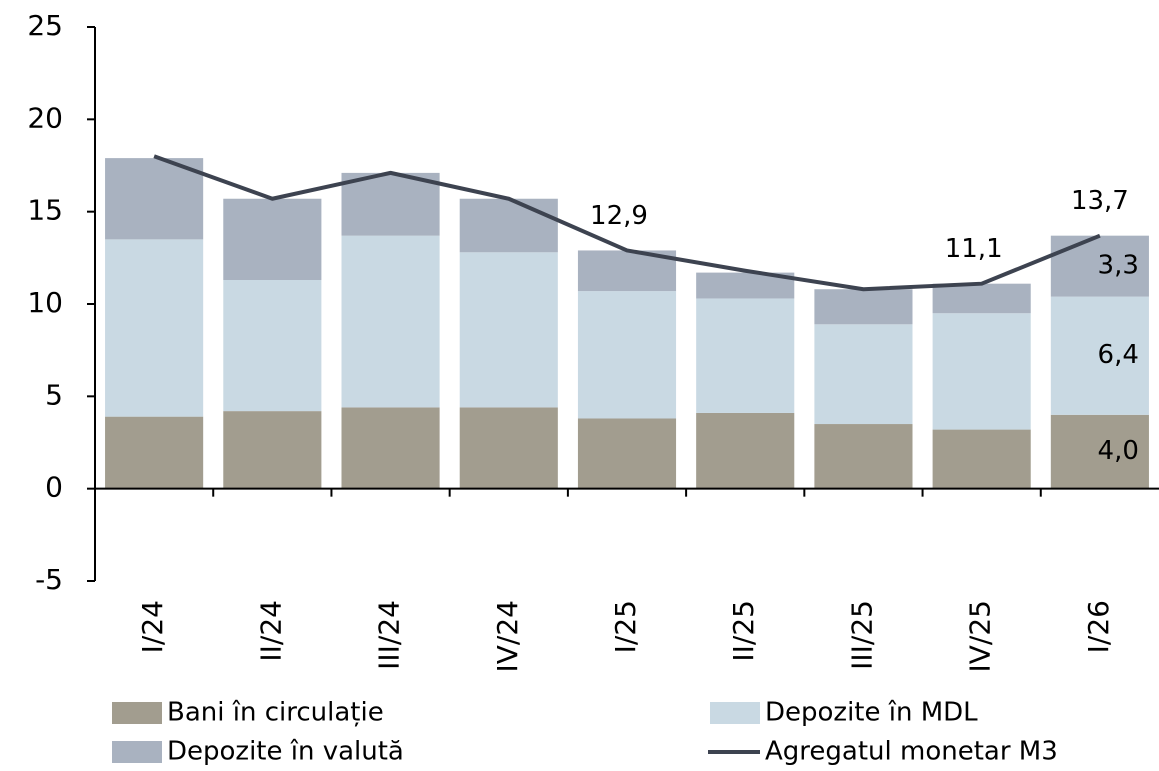 This screenshot has height=771, width=1159. Describe the element at coordinates (54, 394) in the screenshot. I see `y-tick-label: 5` at that location.